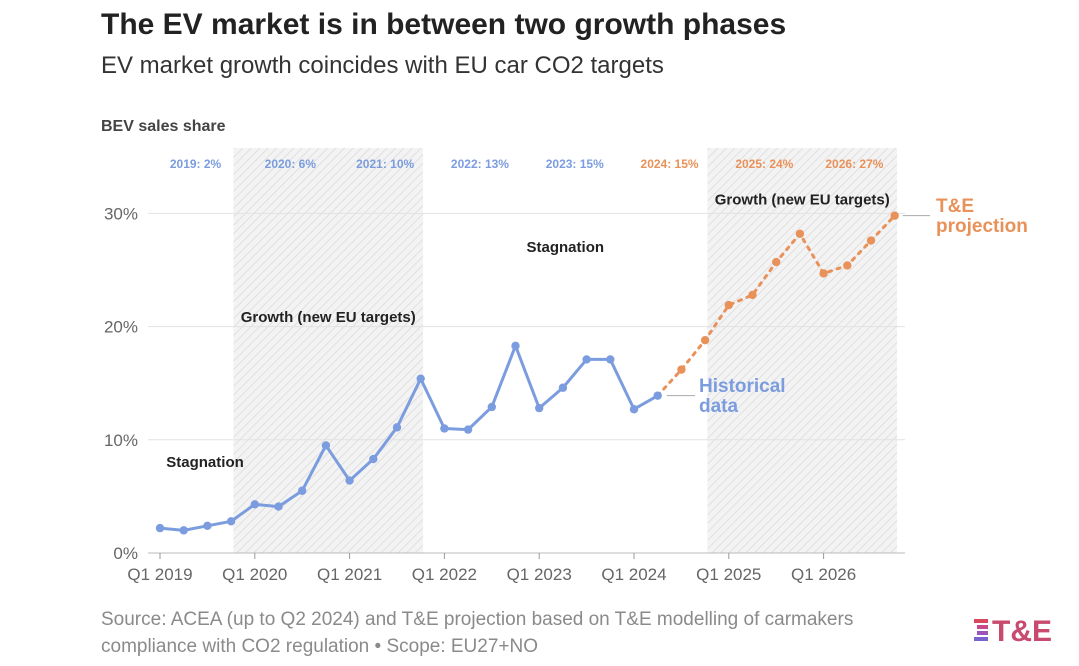  What do you see at coordinates (121, 327) in the screenshot?
I see `y-tick-label: 20%` at bounding box center [121, 327].